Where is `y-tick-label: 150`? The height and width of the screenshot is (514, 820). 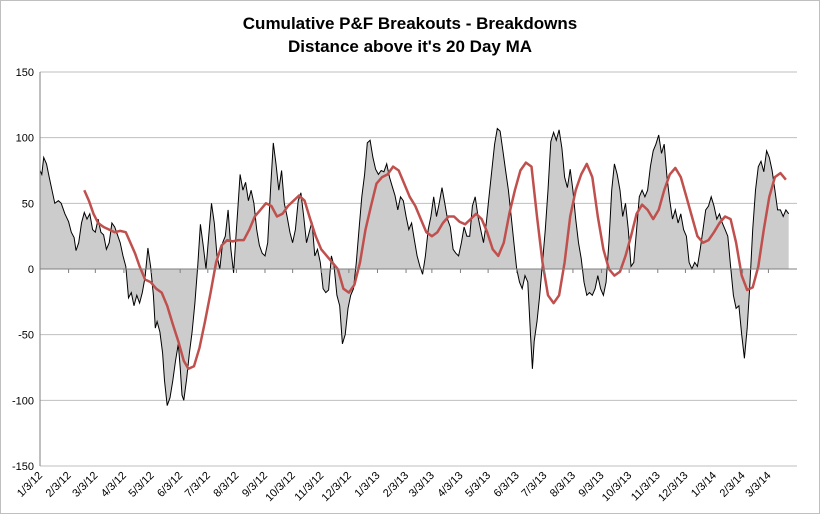
y-tick-label: 150 is located at coordinates (25, 73).